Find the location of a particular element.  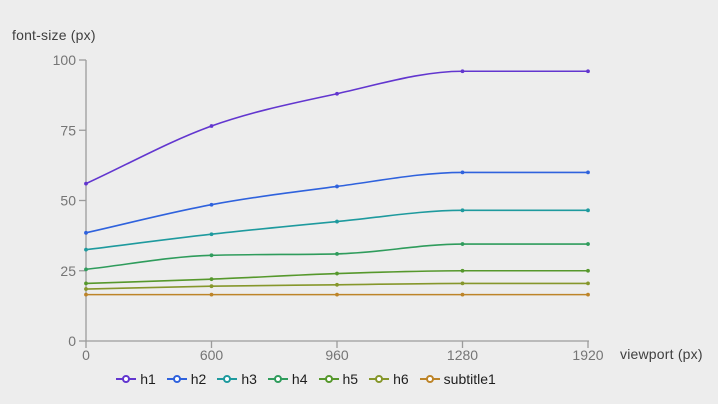

y-axis-title: font-size (px) is located at coordinates (54, 35).